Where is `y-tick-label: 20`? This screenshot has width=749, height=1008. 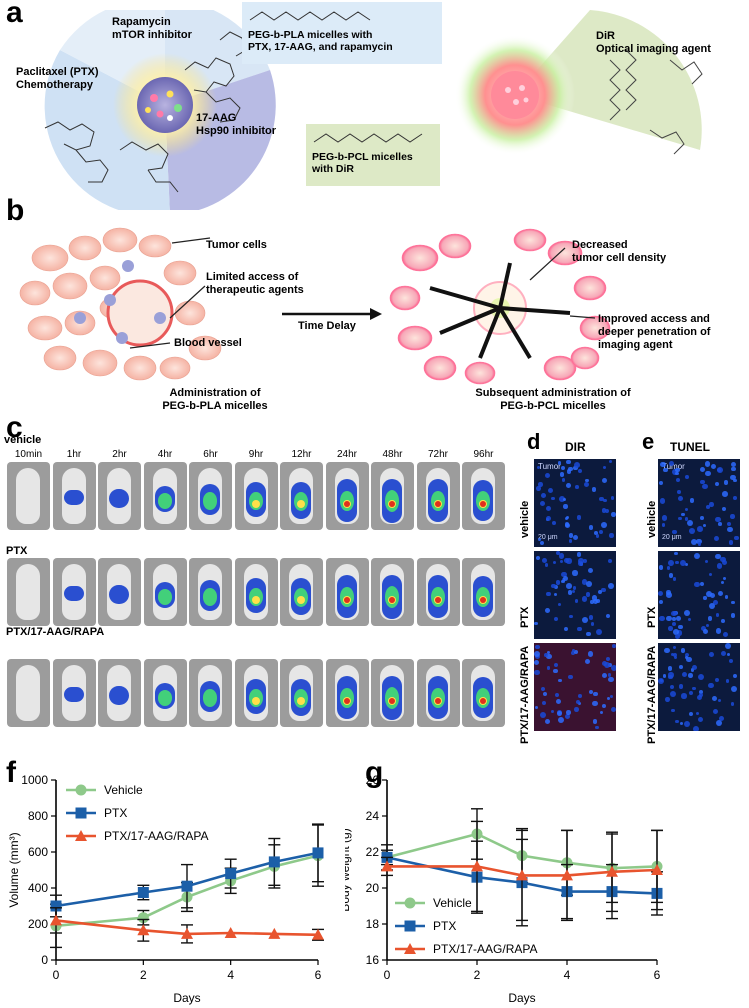 y-tick-label: 20 is located at coordinates (373, 888).